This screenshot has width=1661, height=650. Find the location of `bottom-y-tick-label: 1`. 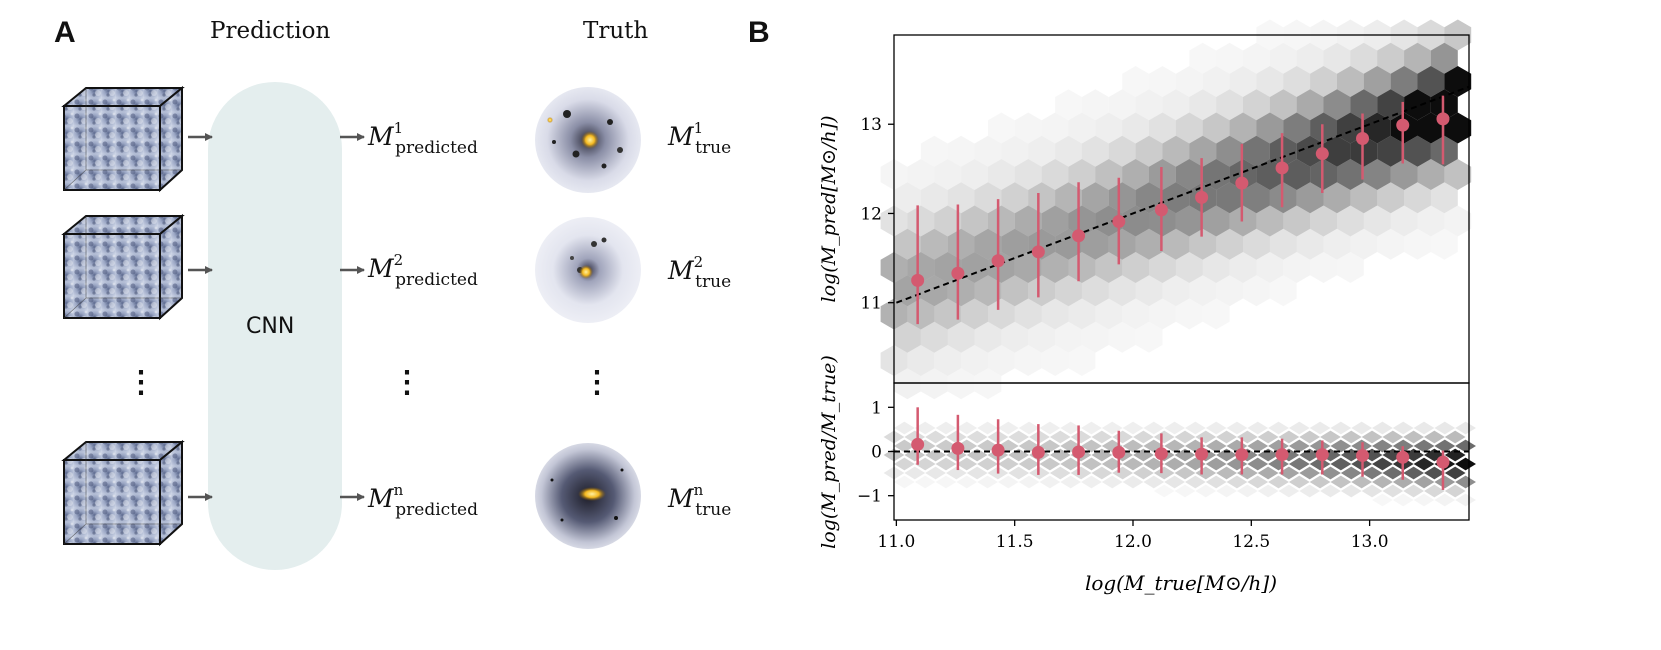

bottom-y-tick-label: 1 is located at coordinates (876, 408).